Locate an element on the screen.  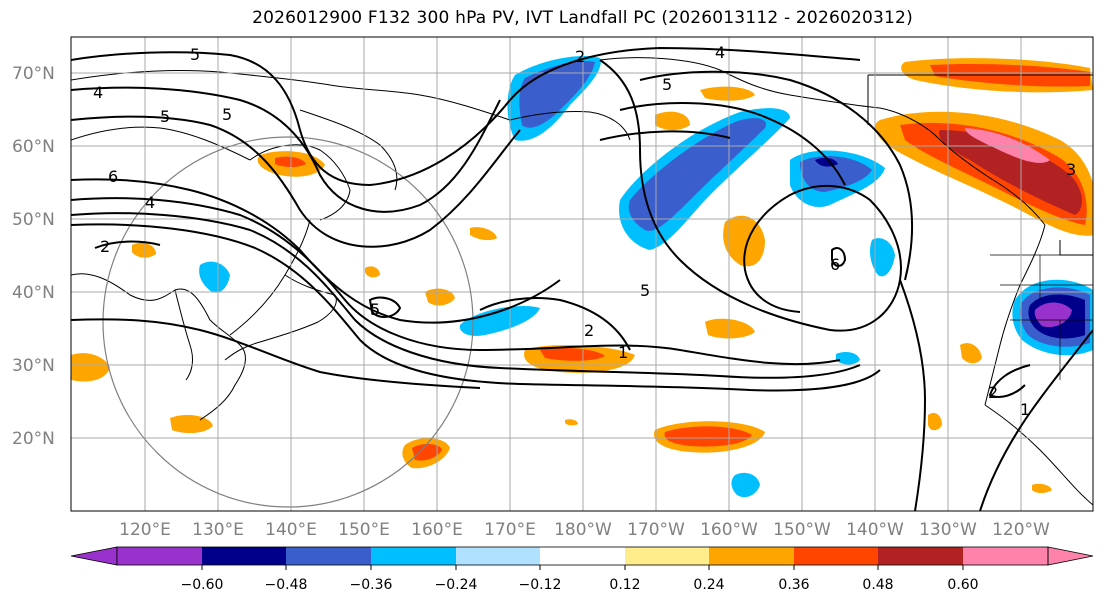
colorbar-tick-label: −0.24 is located at coordinates (456, 585).